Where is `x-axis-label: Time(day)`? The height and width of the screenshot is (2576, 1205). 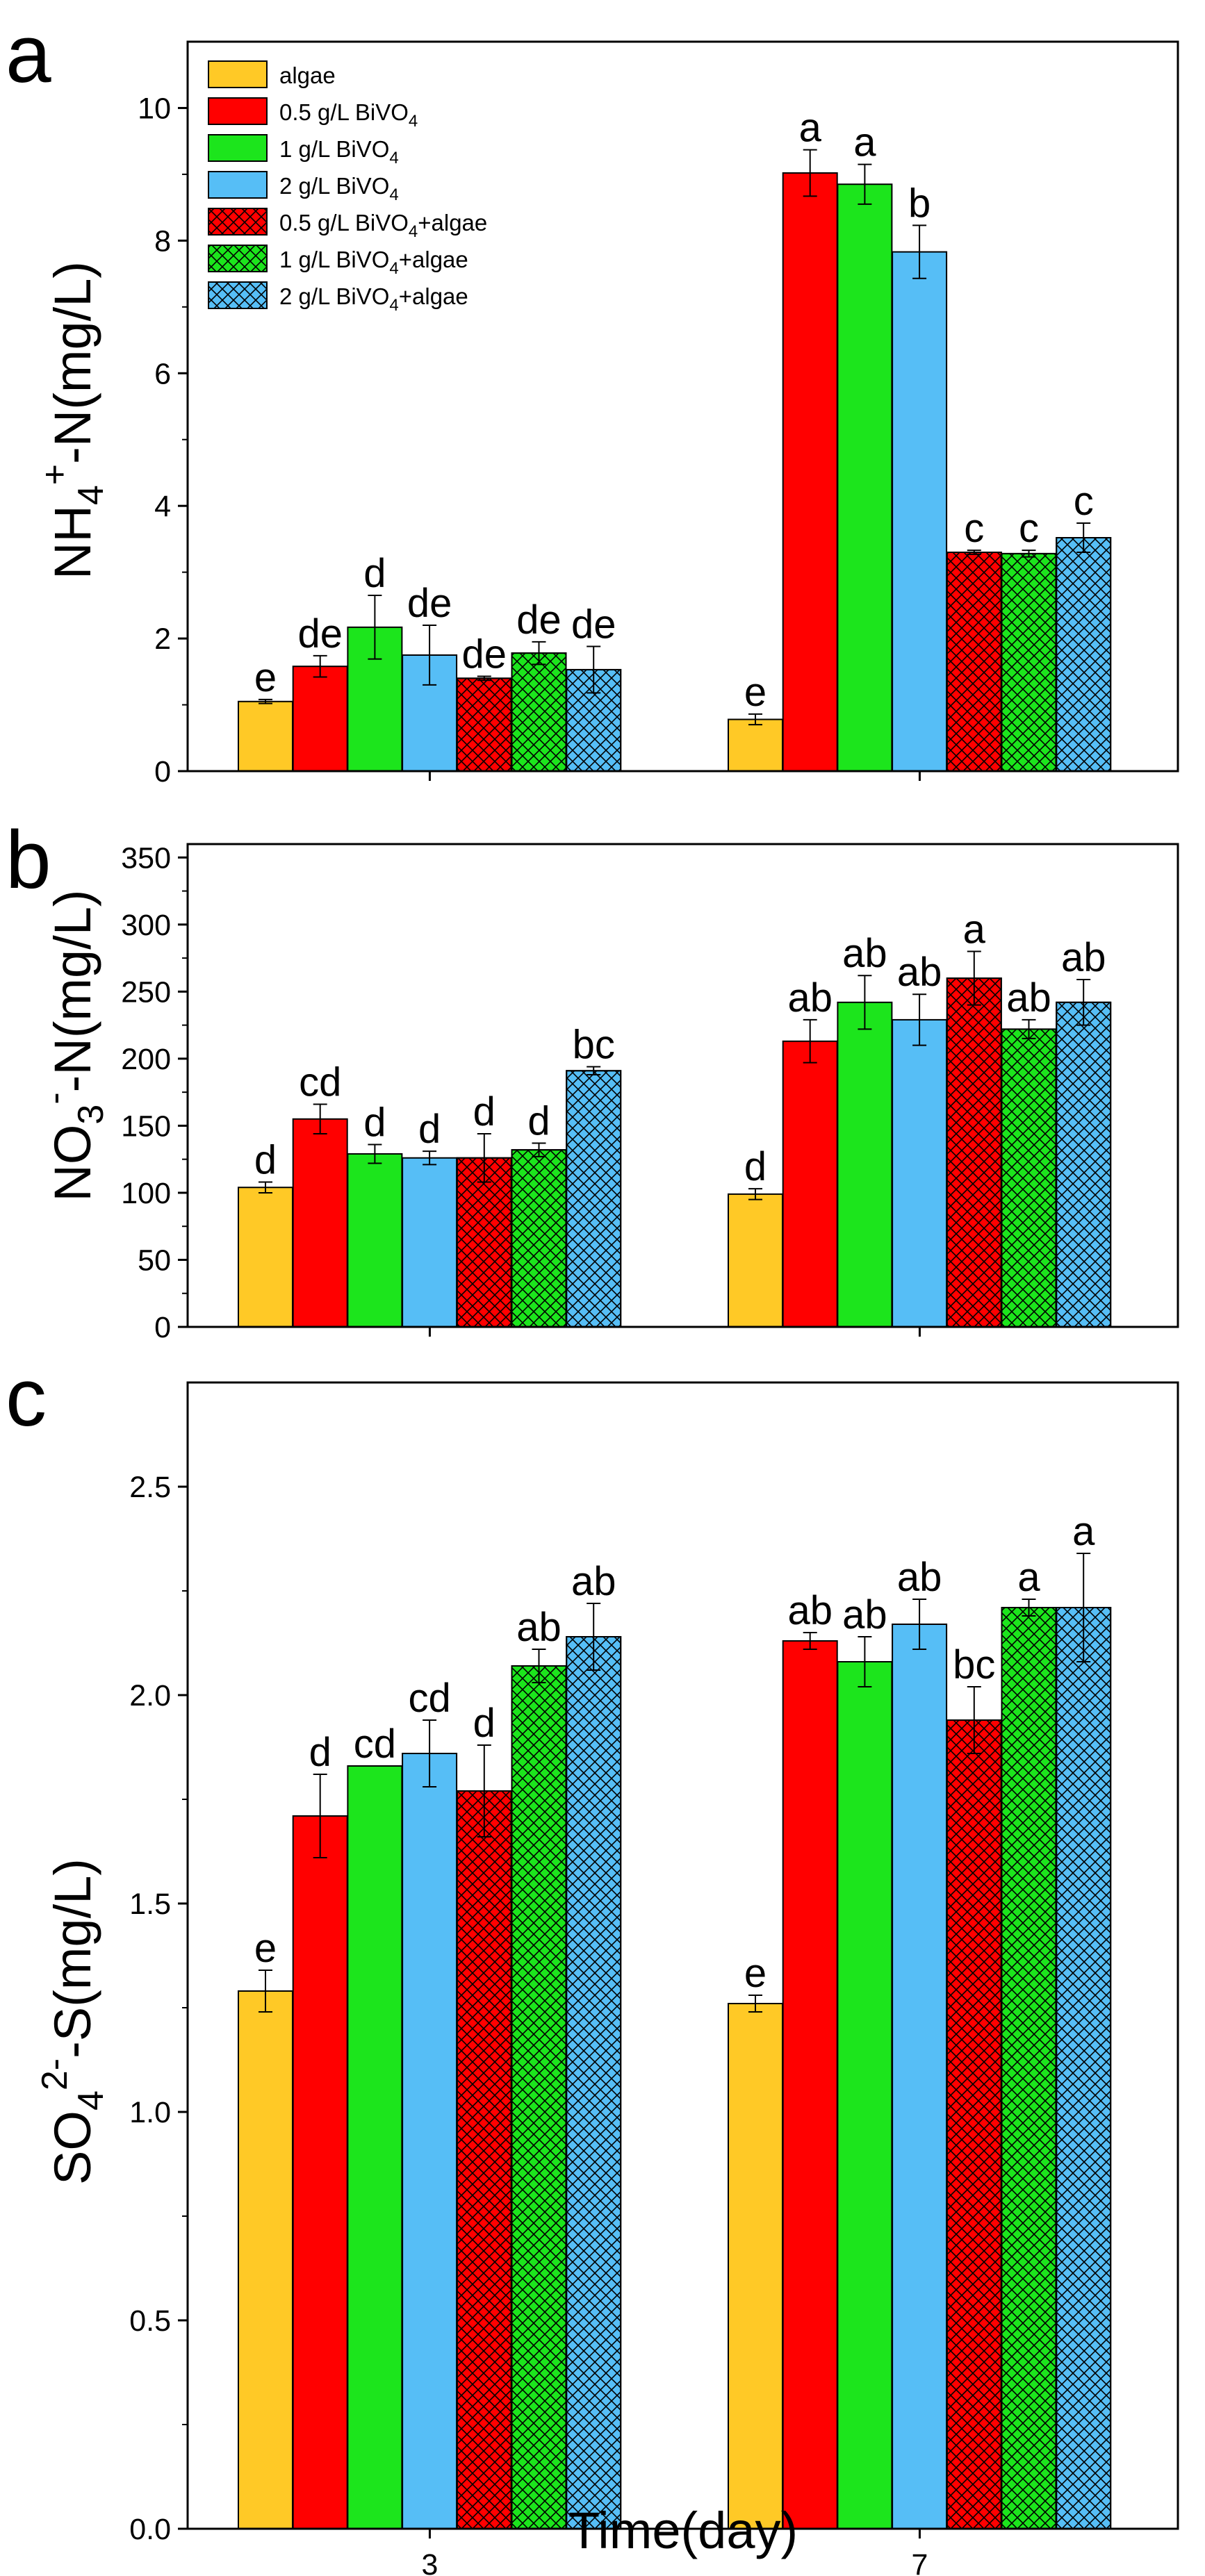 x-axis-label: Time(day) is located at coordinates (683, 2531).